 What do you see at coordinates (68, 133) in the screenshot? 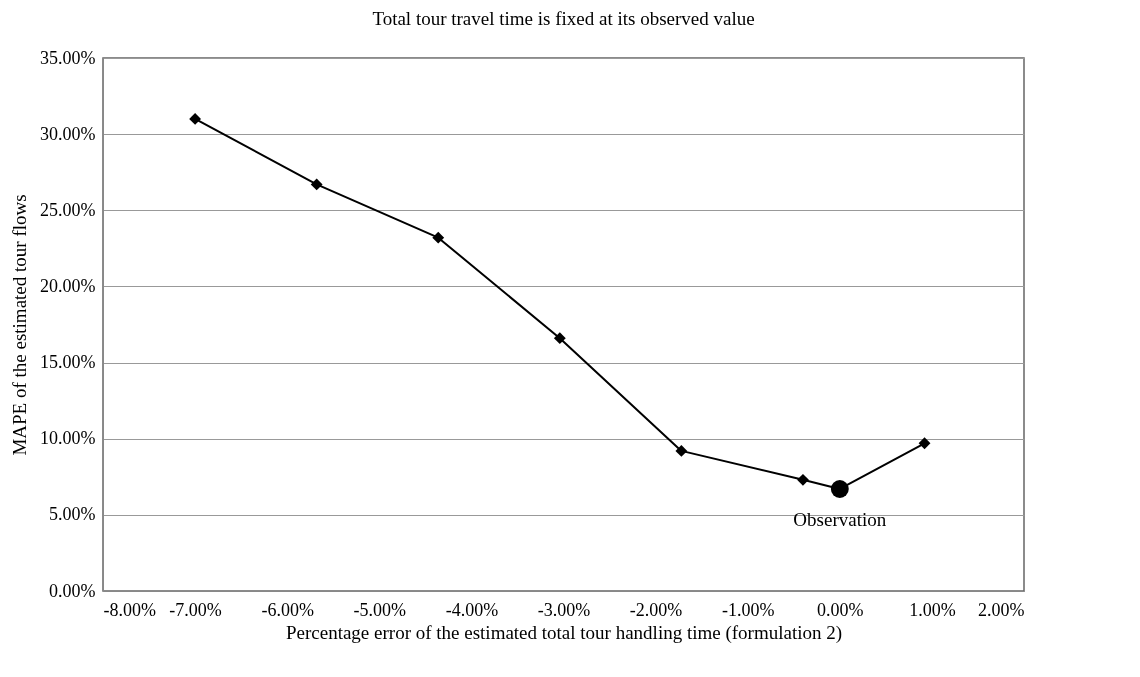
I see `y-tick-label: 30.00%` at bounding box center [68, 133].